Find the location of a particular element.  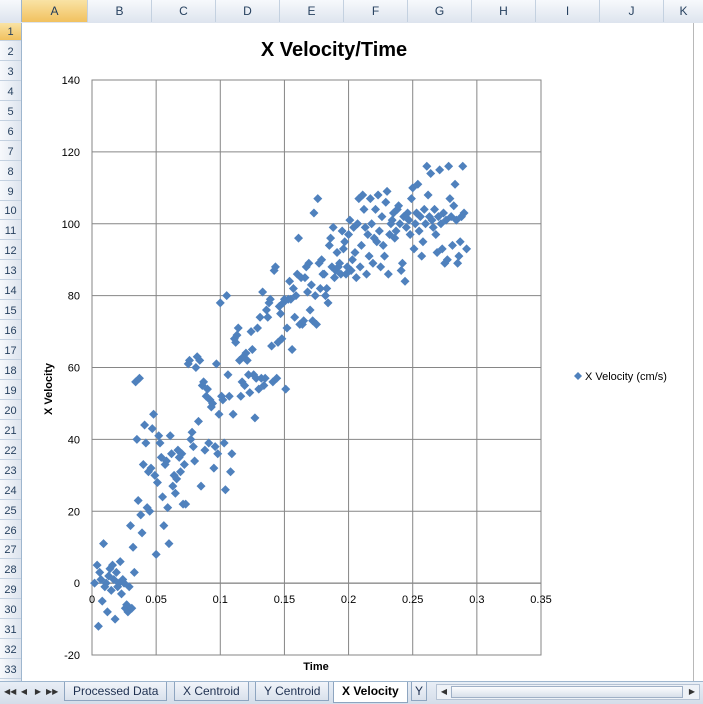

row-header-25: 25 is located at coordinates (10, 511).